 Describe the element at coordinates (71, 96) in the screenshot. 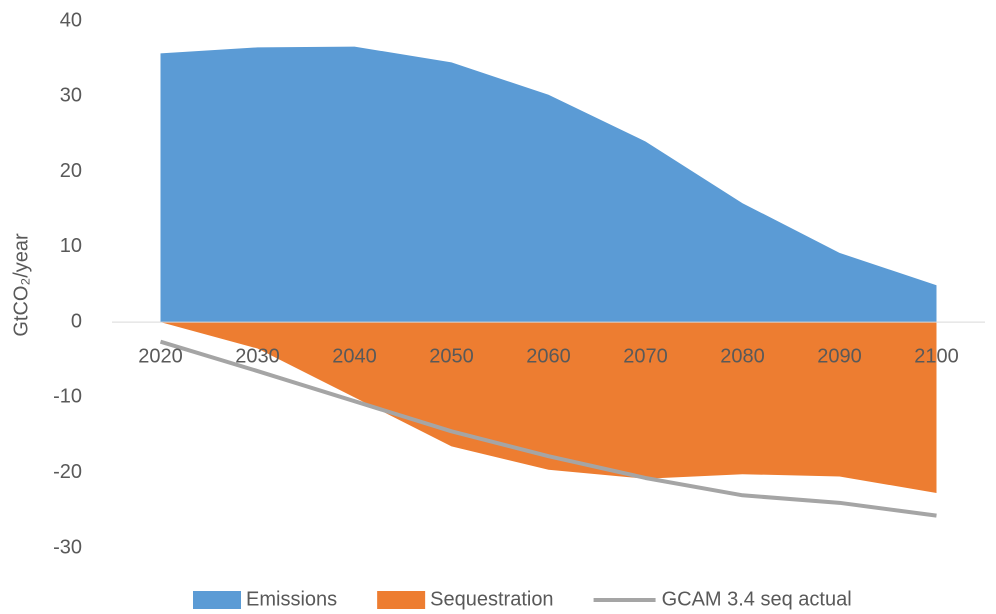

I see `y-tick-label: 30` at that location.